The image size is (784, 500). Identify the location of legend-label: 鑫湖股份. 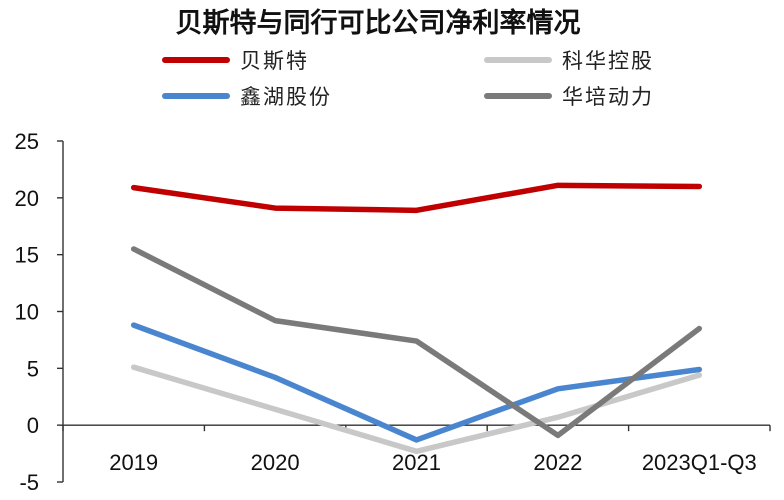
(286, 97).